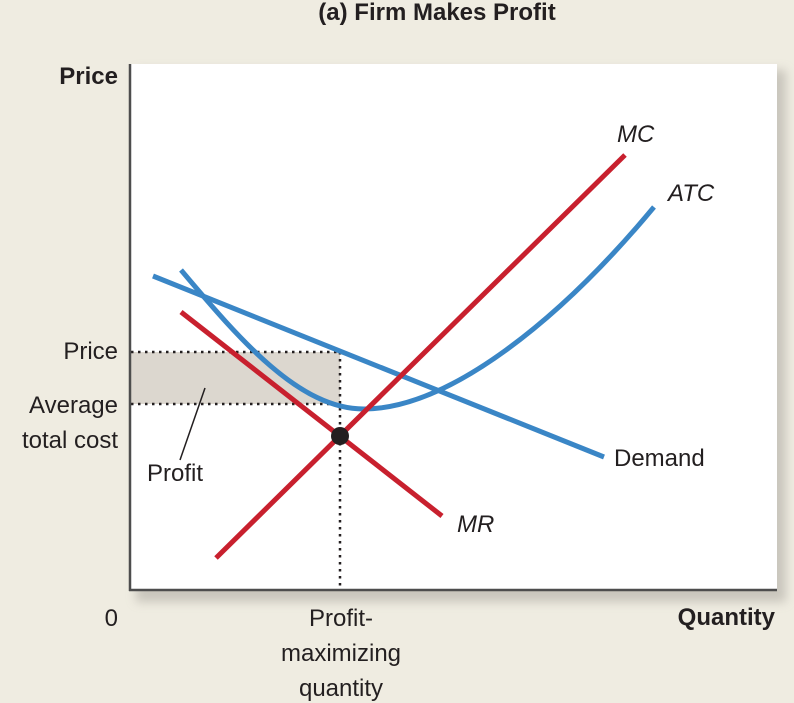 The image size is (794, 703). Describe the element at coordinates (475, 524) in the screenshot. I see `mr-label: MR` at that location.